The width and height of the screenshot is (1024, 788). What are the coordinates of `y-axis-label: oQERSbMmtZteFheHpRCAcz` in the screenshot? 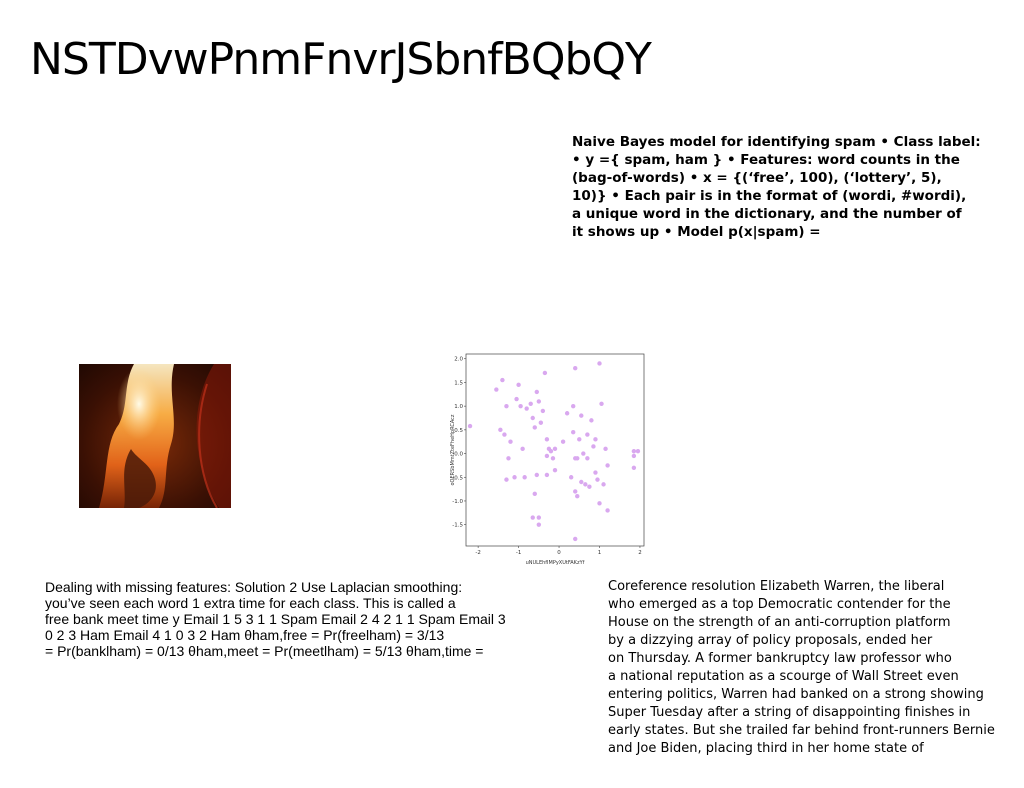 It's located at (453, 449).